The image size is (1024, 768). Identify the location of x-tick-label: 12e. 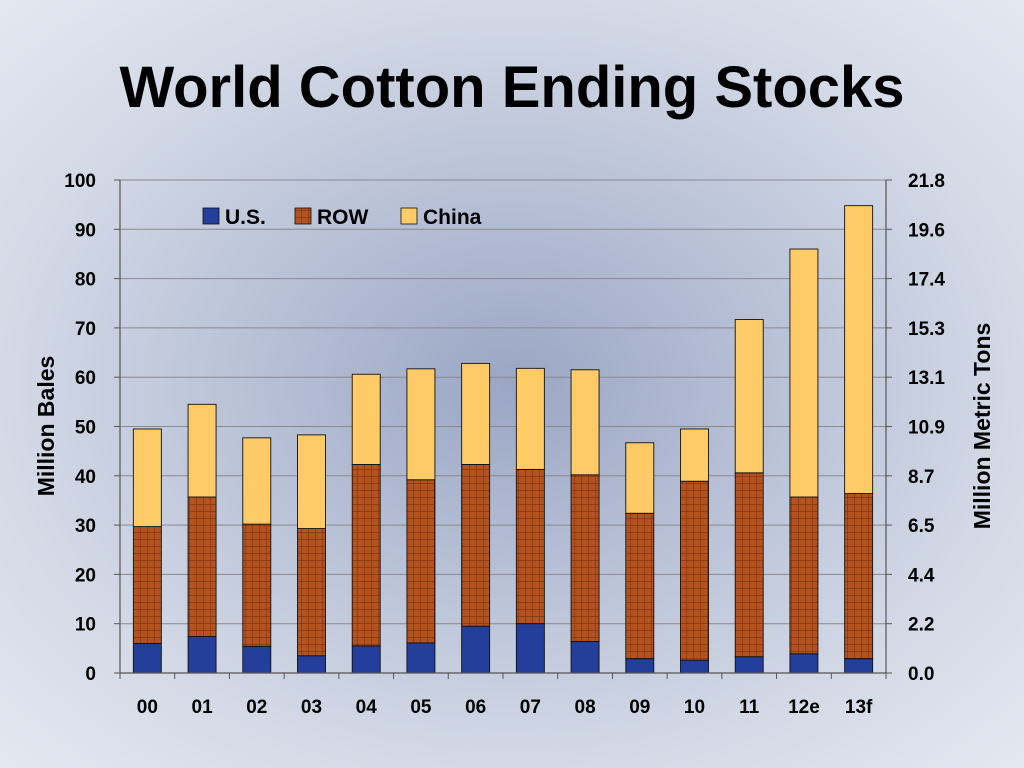
(804, 707).